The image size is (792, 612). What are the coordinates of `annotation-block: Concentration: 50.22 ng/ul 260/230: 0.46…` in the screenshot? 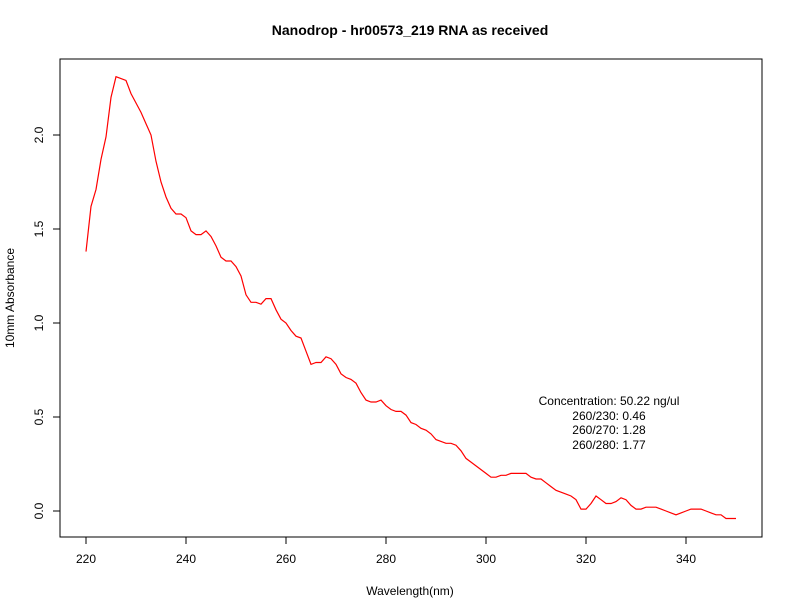 It's located at (609, 423).